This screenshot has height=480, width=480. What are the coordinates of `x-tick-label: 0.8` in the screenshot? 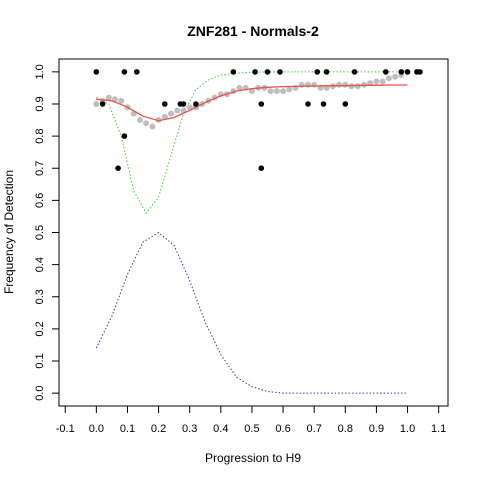 It's located at (345, 429).